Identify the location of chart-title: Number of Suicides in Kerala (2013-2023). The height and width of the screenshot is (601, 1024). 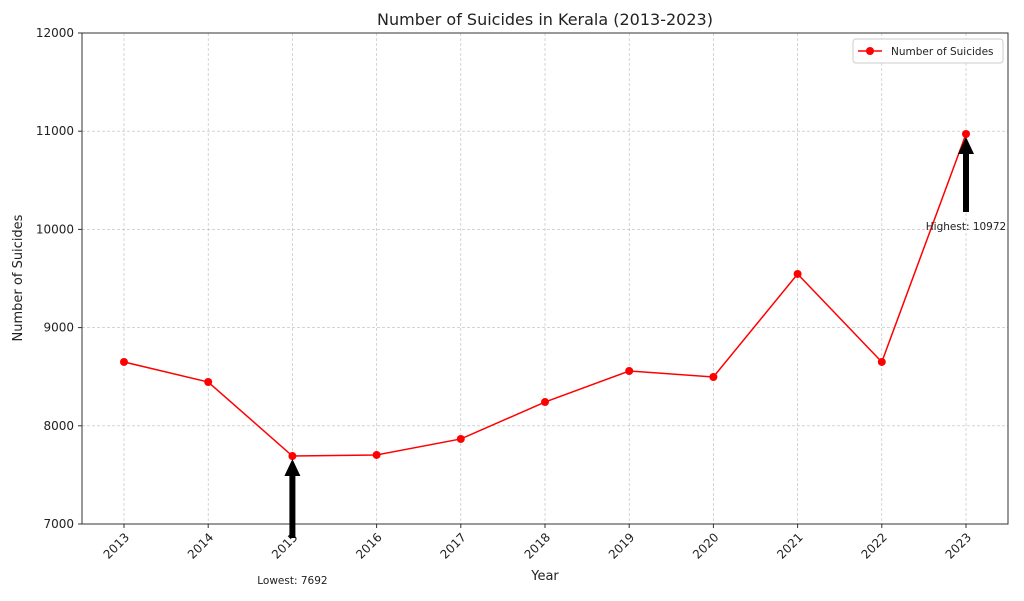
(545, 19).